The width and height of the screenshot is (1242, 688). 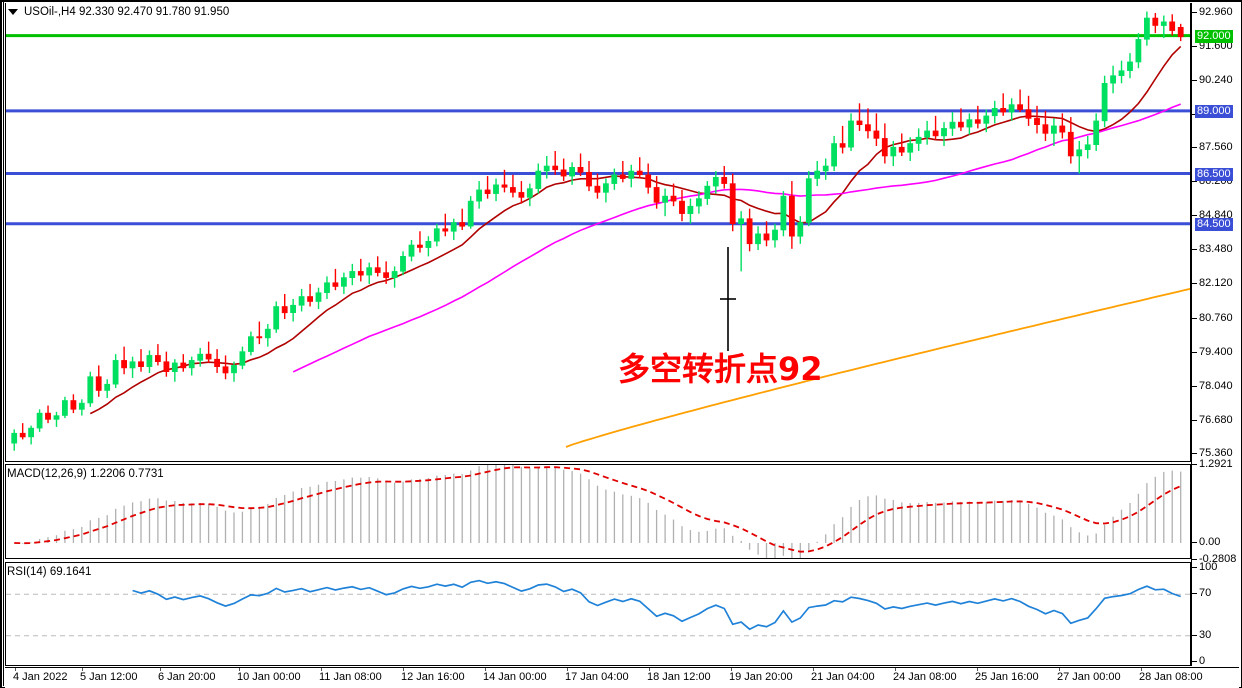 What do you see at coordinates (127, 12) in the screenshot?
I see `symbol-ohlc-label: USOil-,H4 92.330 92.470 91.780 91.950` at bounding box center [127, 12].